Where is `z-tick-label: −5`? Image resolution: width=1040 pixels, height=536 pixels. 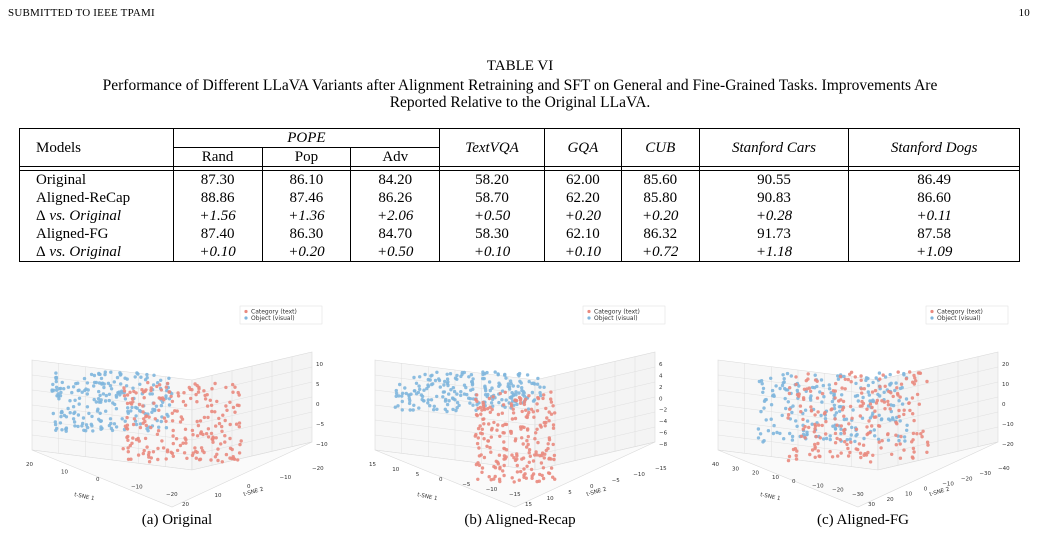 z-tick-label: −5 is located at coordinates (320, 425).